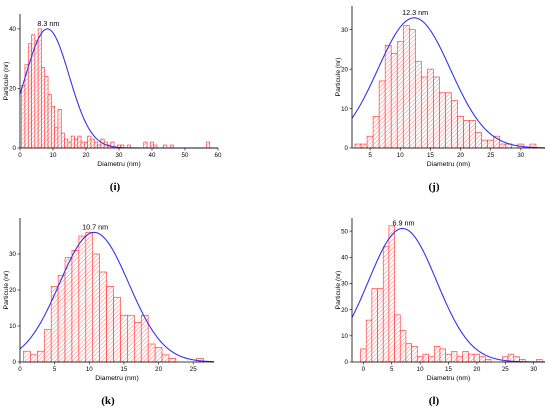 The height and width of the screenshot is (414, 550). What do you see at coordinates (108, 401) in the screenshot?
I see `panel-label: (k)` at bounding box center [108, 401].